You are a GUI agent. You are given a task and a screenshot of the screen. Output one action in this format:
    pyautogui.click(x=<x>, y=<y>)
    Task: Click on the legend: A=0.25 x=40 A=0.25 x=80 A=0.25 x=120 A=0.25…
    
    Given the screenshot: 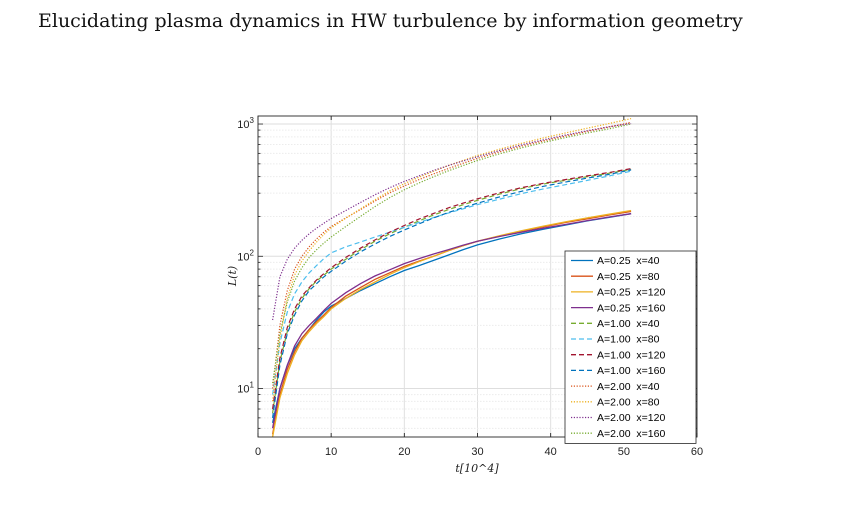 What is the action you would take?
    pyautogui.click(x=630, y=347)
    